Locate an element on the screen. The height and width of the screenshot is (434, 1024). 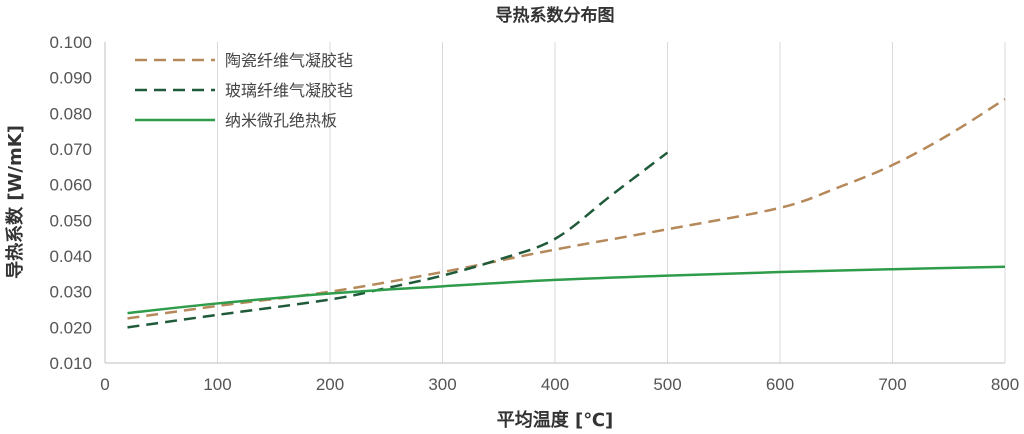
x-tick-label: 100 is located at coordinates (217, 384).